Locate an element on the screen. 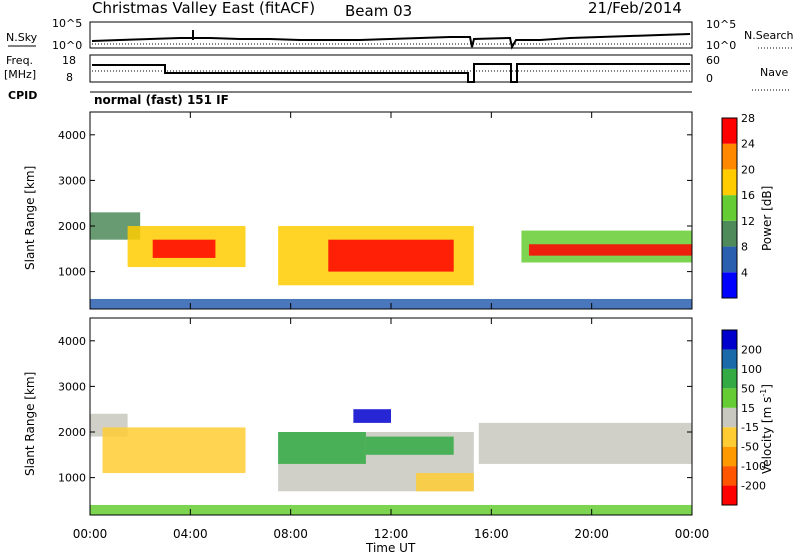 This screenshot has height=554, width=800. radar-title: Christmas Valley East (fitACF) is located at coordinates (203, 8).